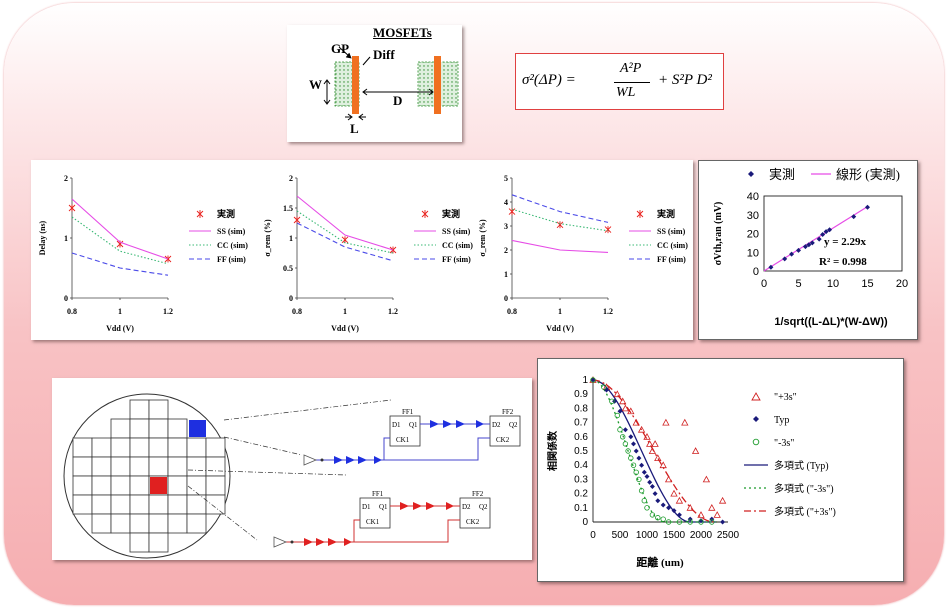  I want to click on legend-label: CC (sim), so click(457, 245).